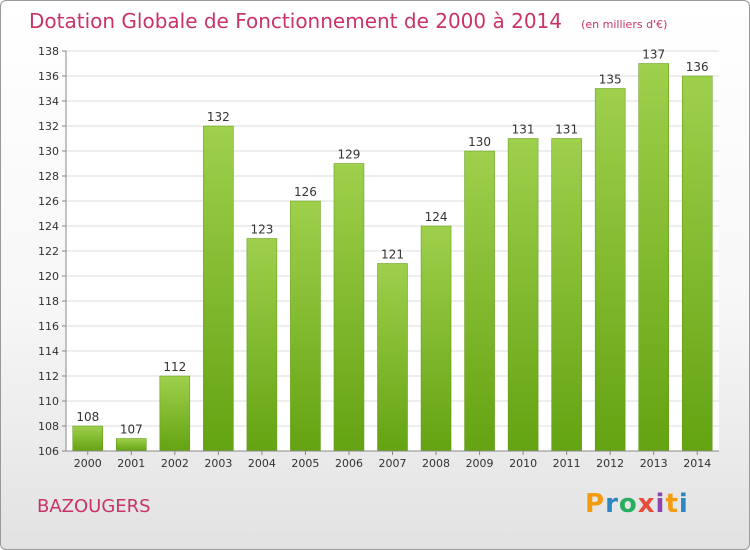  Describe the element at coordinates (48, 401) in the screenshot. I see `y-tick-label: 110` at that location.